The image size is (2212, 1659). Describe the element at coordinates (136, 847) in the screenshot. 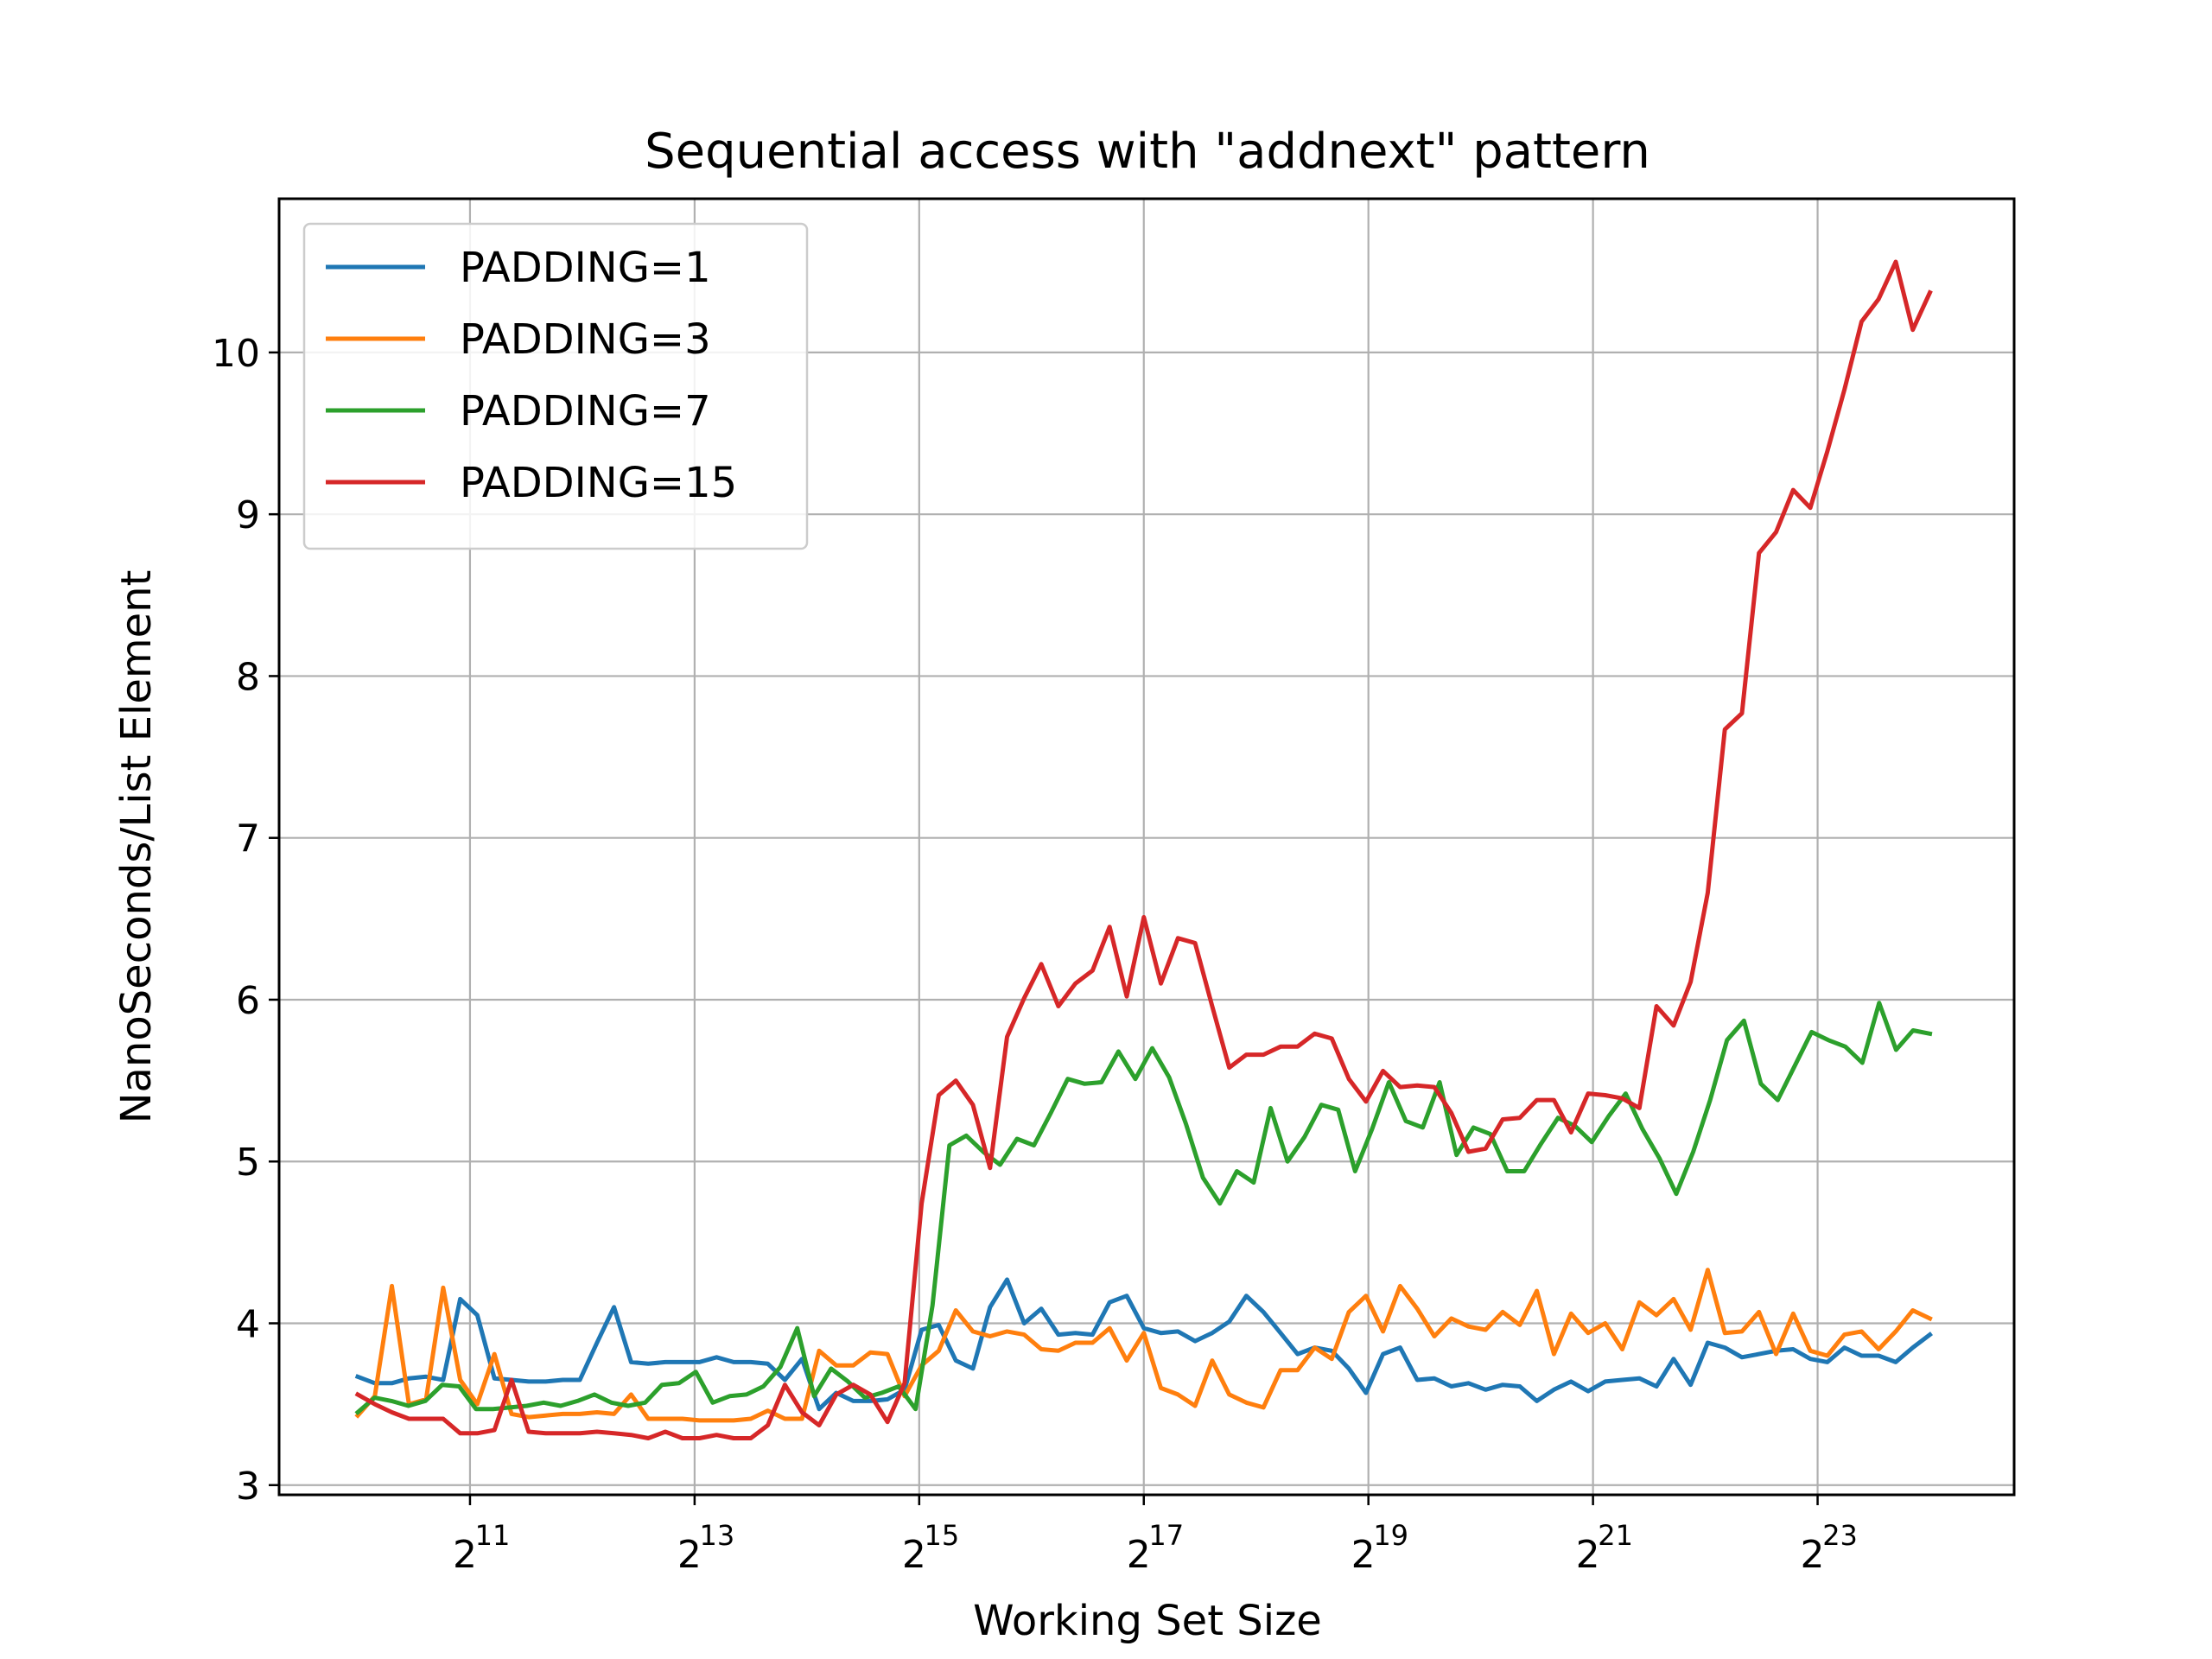

I see `y-axis-label: NanoSeconds/List Element` at that location.